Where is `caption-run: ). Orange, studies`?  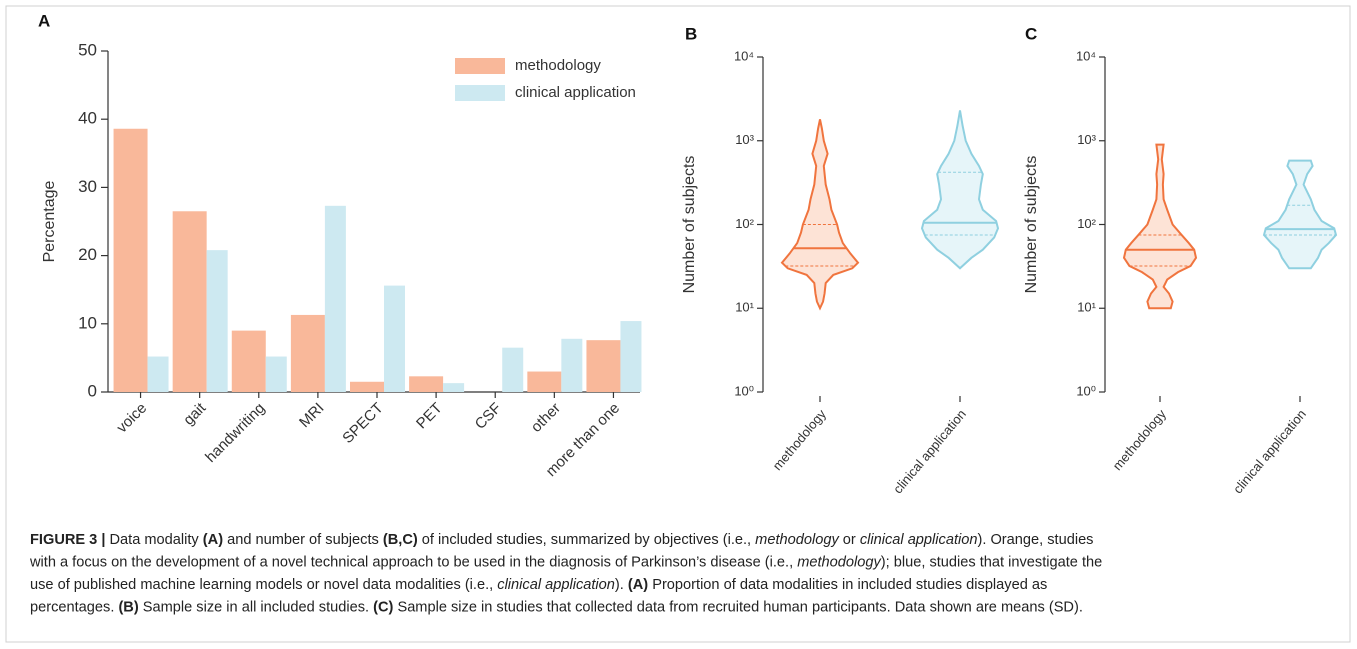 caption-run: ). Orange, studies is located at coordinates (1035, 540).